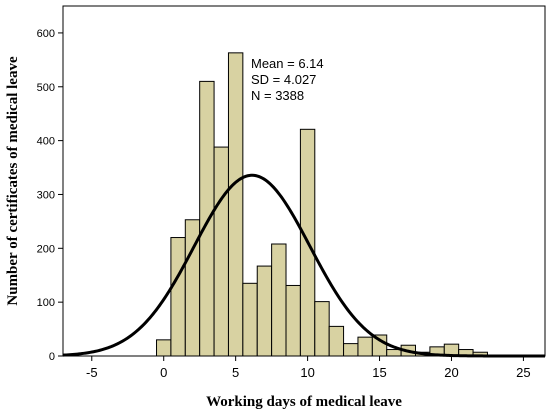  Describe the element at coordinates (451, 372) in the screenshot. I see `x-tick-label: 20` at that location.